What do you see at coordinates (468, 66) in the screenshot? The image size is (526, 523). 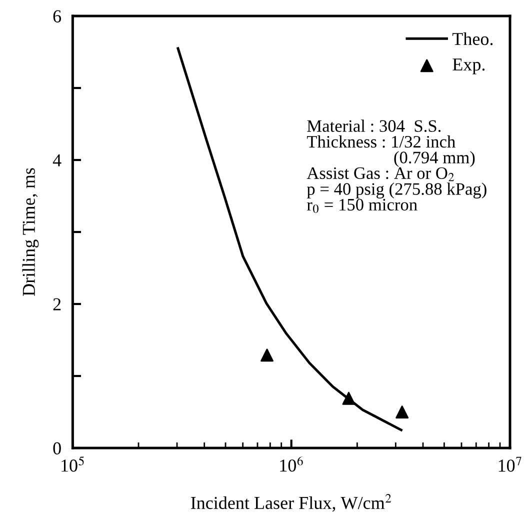 I see `legend-label: Exp.` at bounding box center [468, 66].